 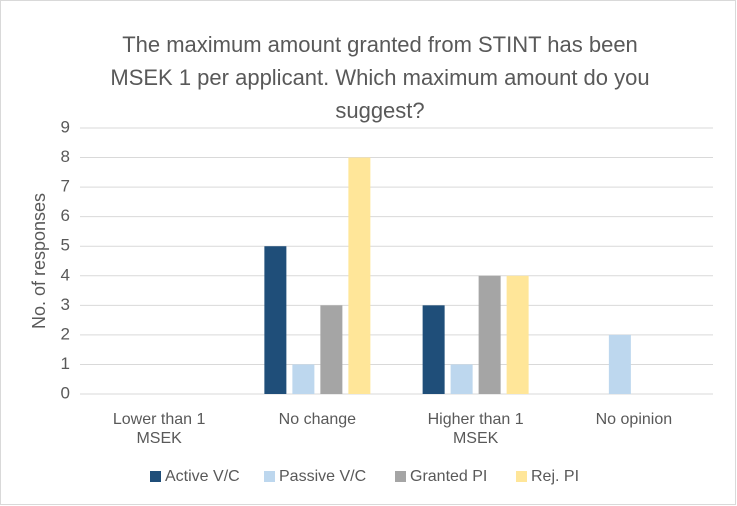 What do you see at coordinates (65, 392) in the screenshot?
I see `y-tick-label: 0` at bounding box center [65, 392].